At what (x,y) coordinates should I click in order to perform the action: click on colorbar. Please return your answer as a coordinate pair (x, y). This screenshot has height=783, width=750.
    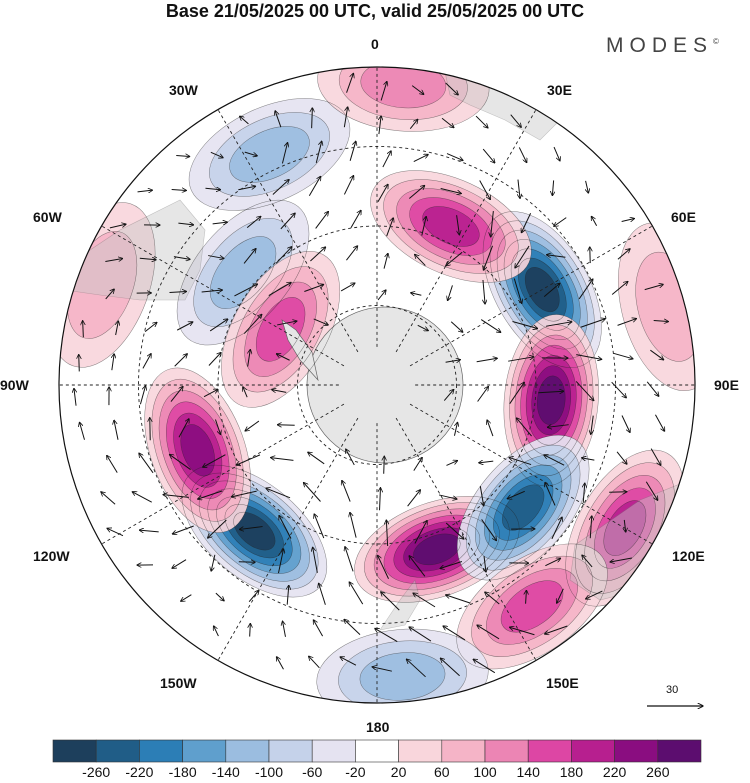
    Looking at the image, I should click on (377, 751).